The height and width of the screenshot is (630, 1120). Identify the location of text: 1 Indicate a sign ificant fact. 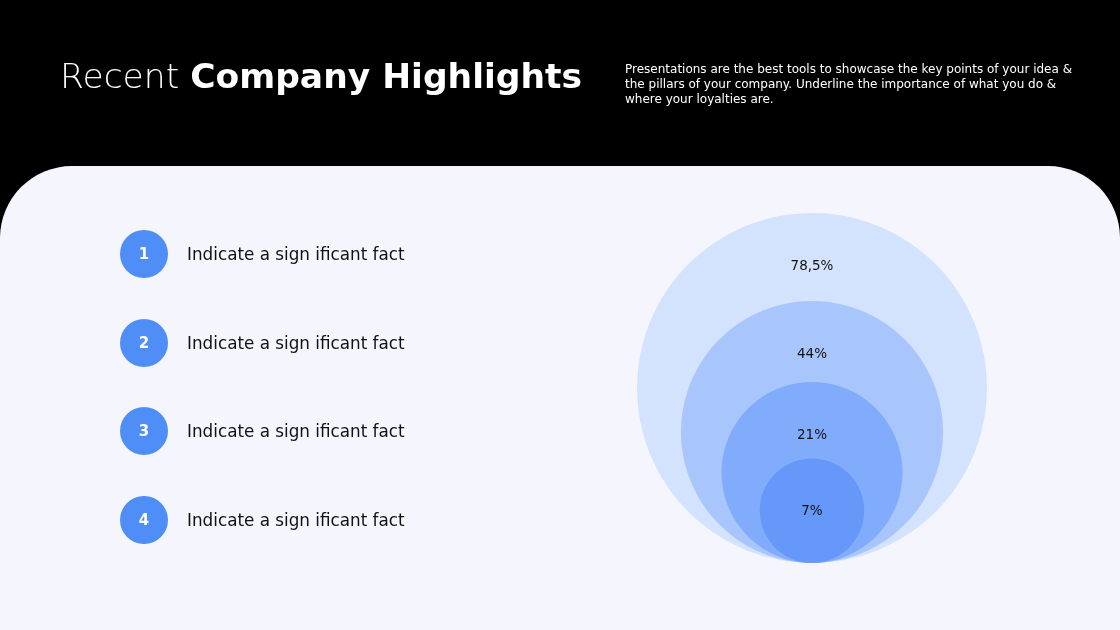
(271, 254).